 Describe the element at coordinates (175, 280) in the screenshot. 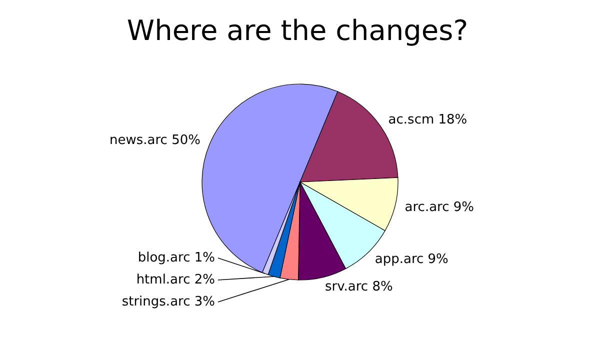

I see `slice-label: html.arc 2%` at that location.